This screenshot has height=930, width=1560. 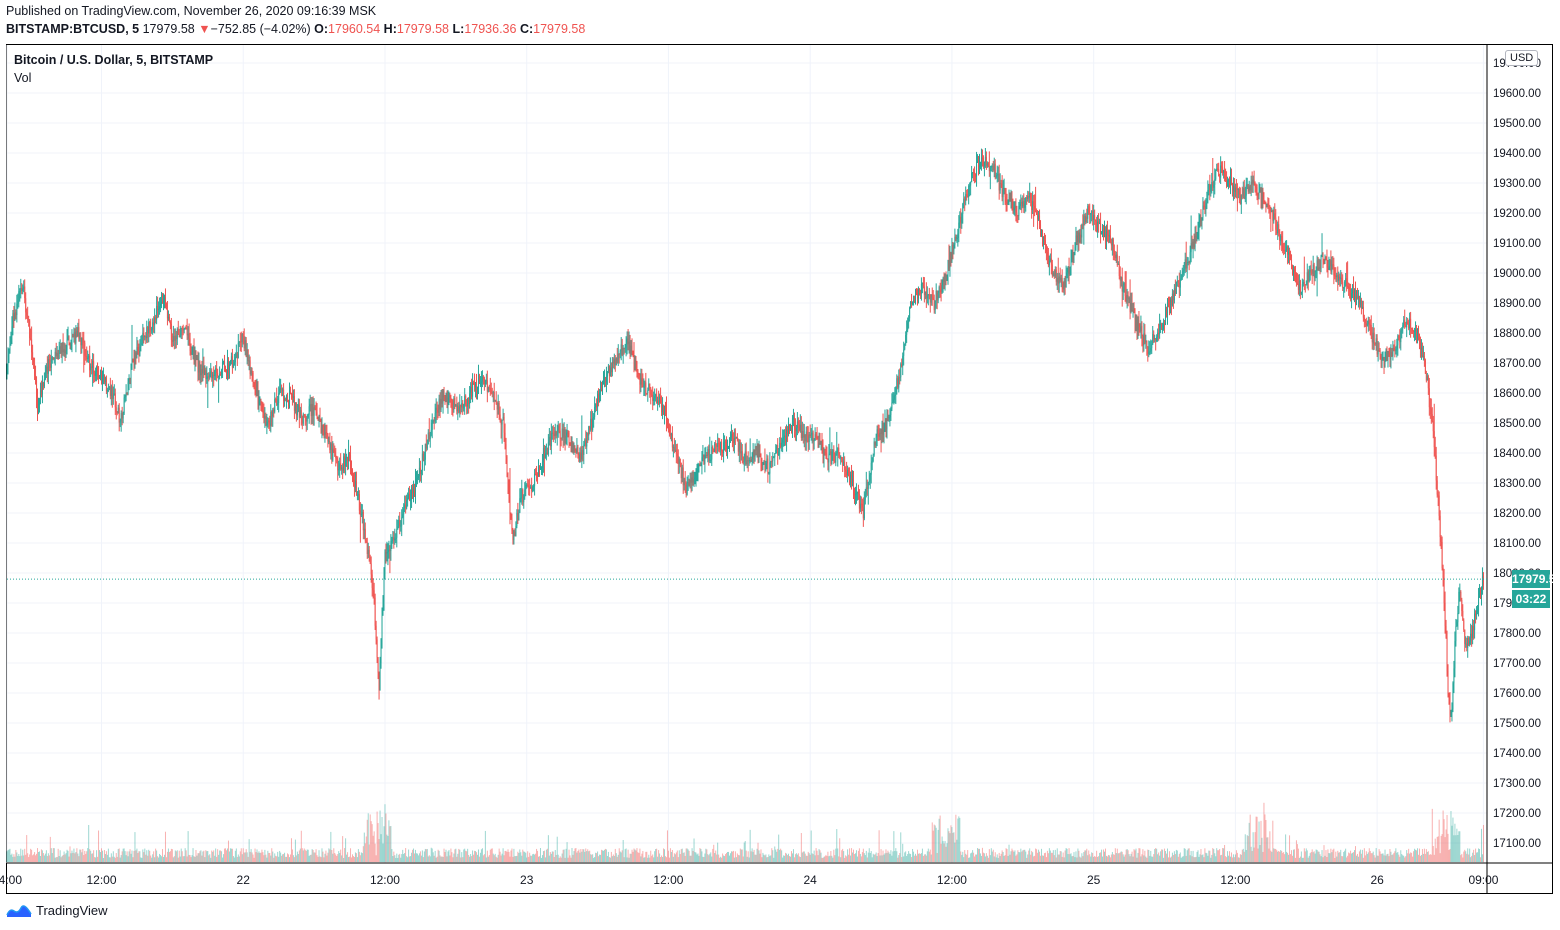 What do you see at coordinates (1522, 58) in the screenshot?
I see `currency-button: USD` at bounding box center [1522, 58].